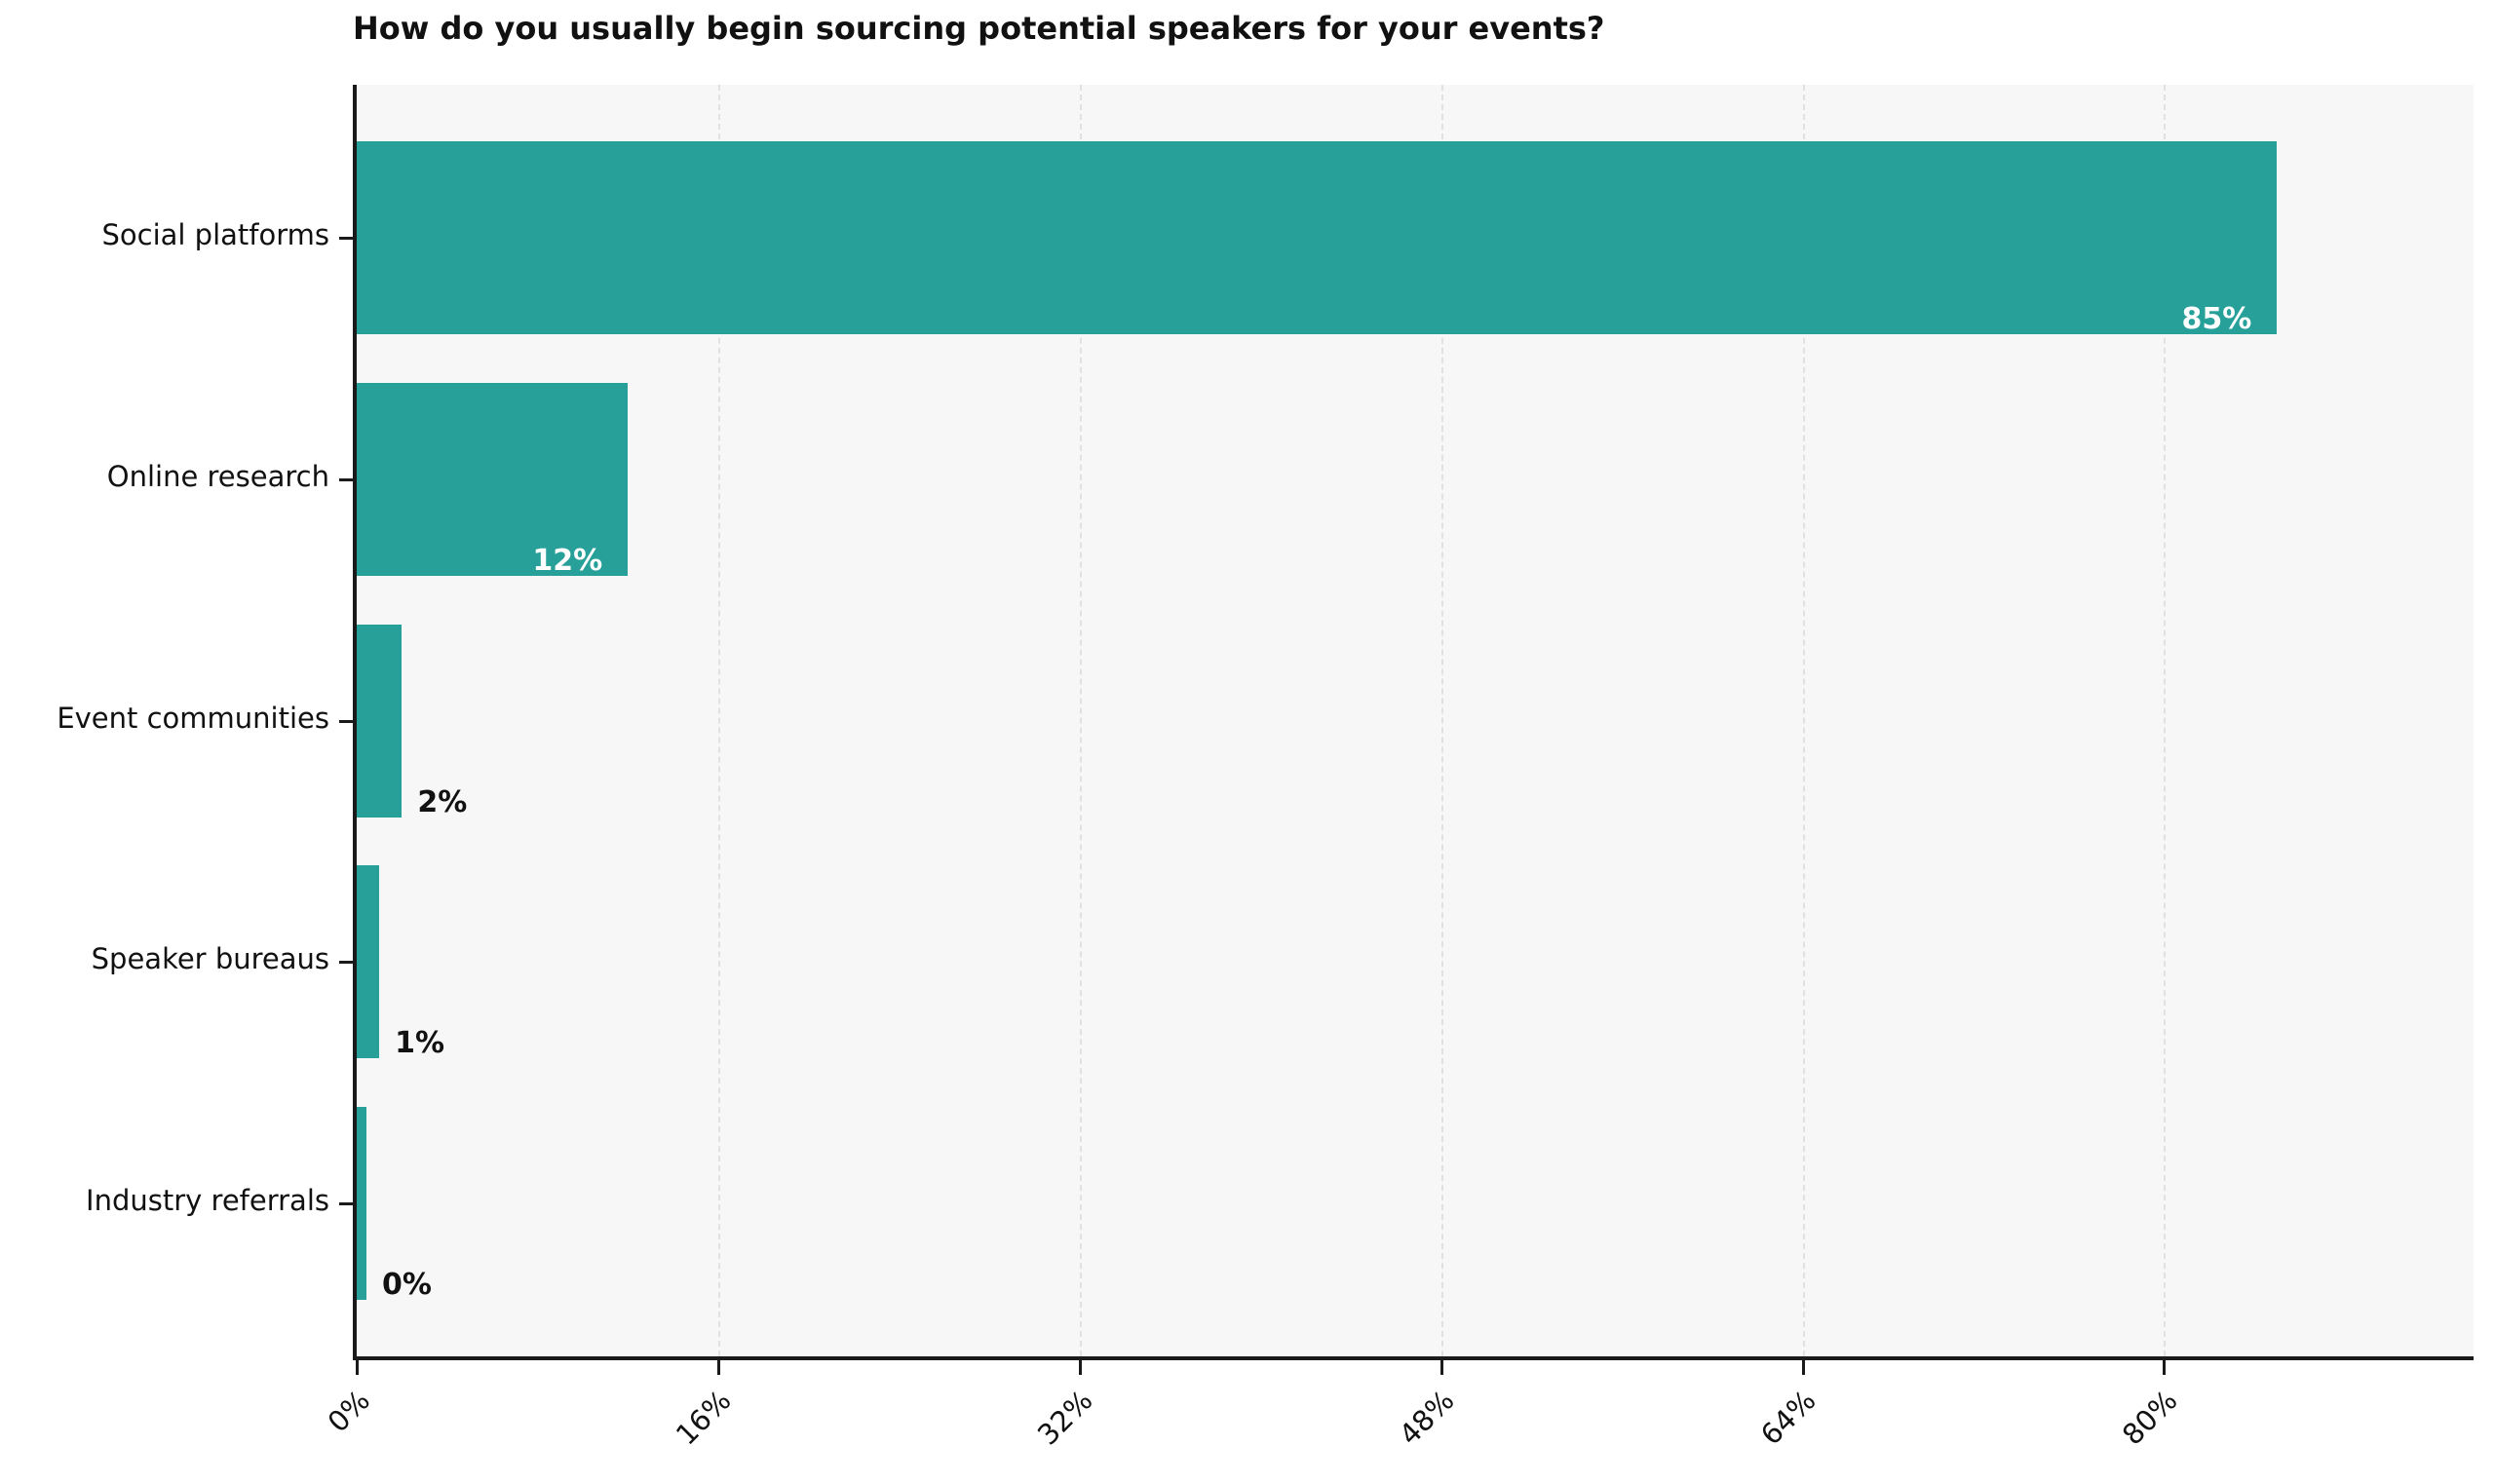  Describe the element at coordinates (2165, 720) in the screenshot. I see `gridline-80%` at that location.